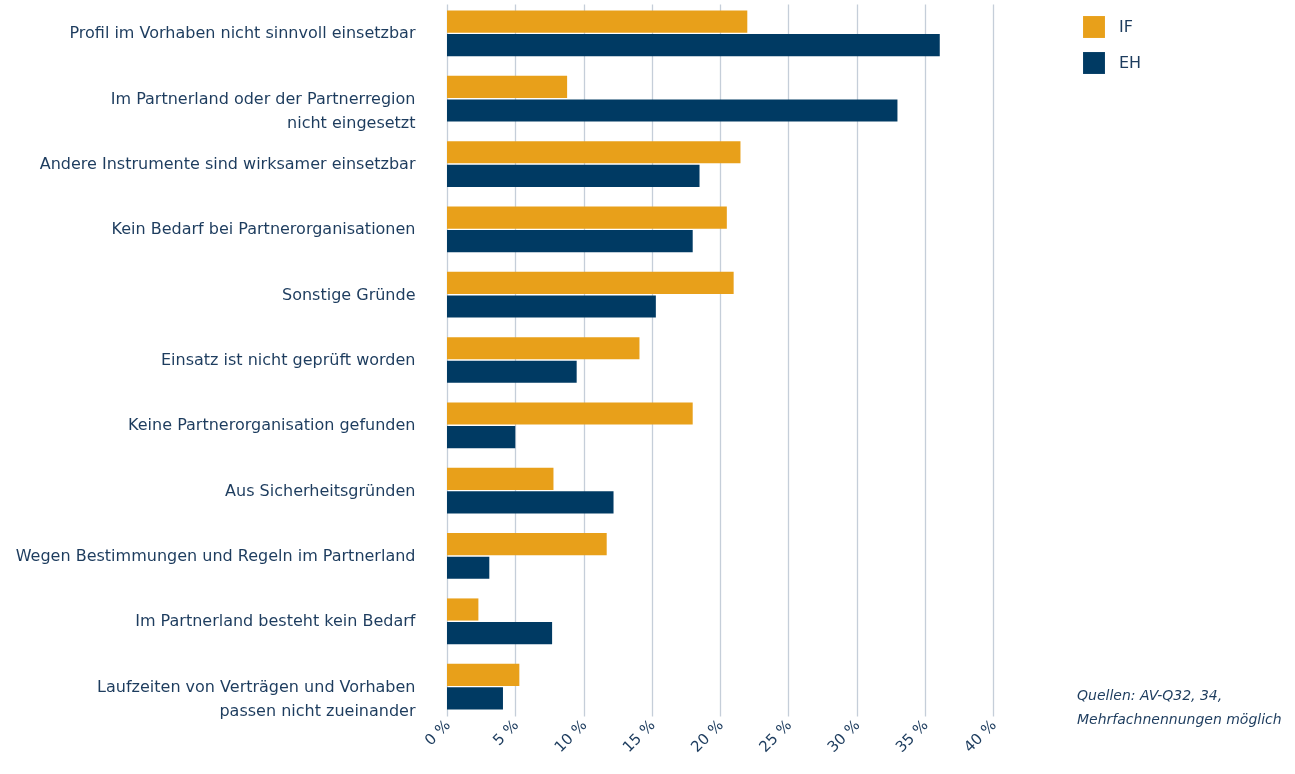 The width and height of the screenshot is (1295, 774). Describe the element at coordinates (911, 736) in the screenshot. I see `x-tick-label: 35 %` at that location.